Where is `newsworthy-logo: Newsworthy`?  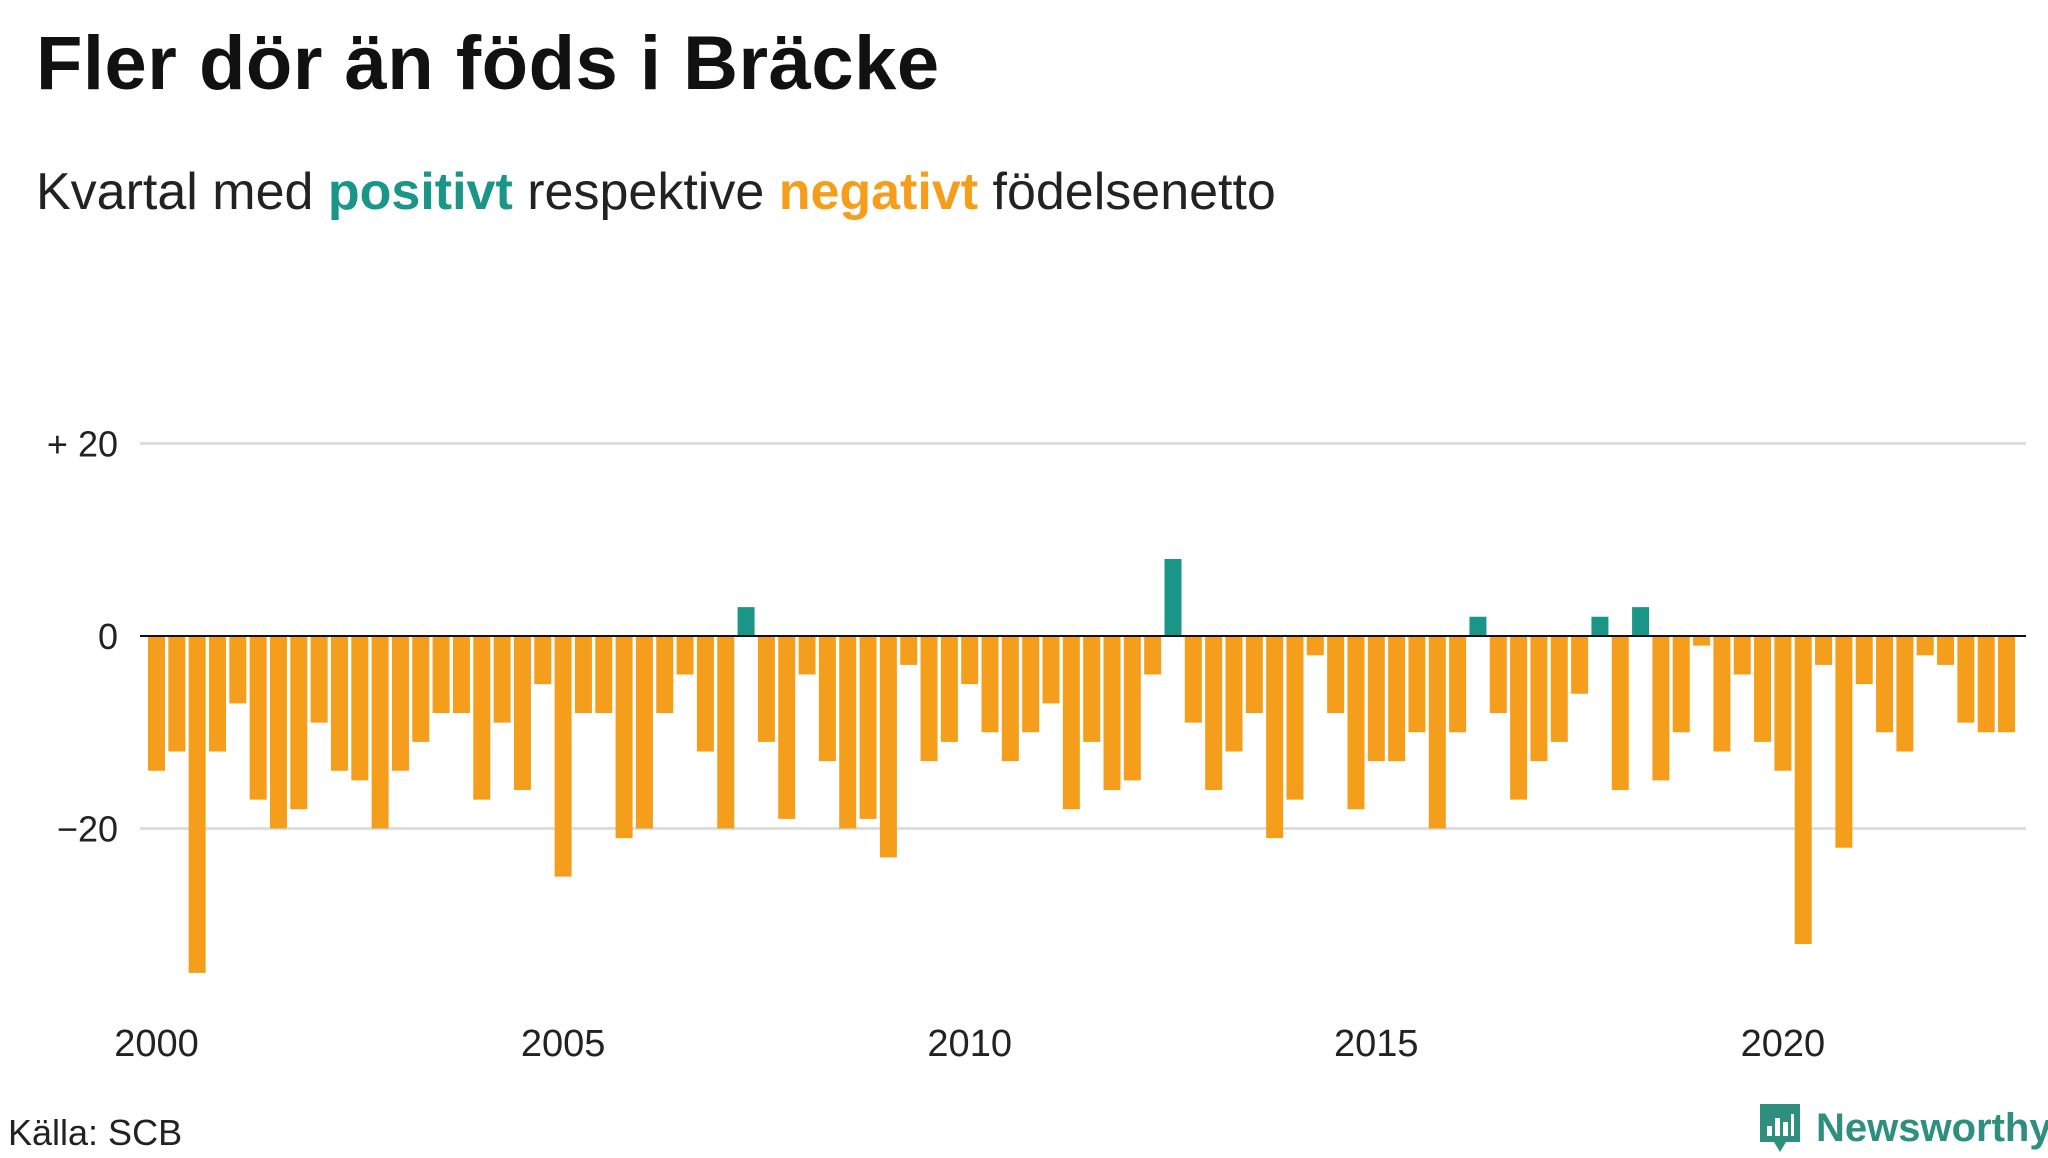
newsworthy-logo: Newsworthy is located at coordinates (1902, 1128).